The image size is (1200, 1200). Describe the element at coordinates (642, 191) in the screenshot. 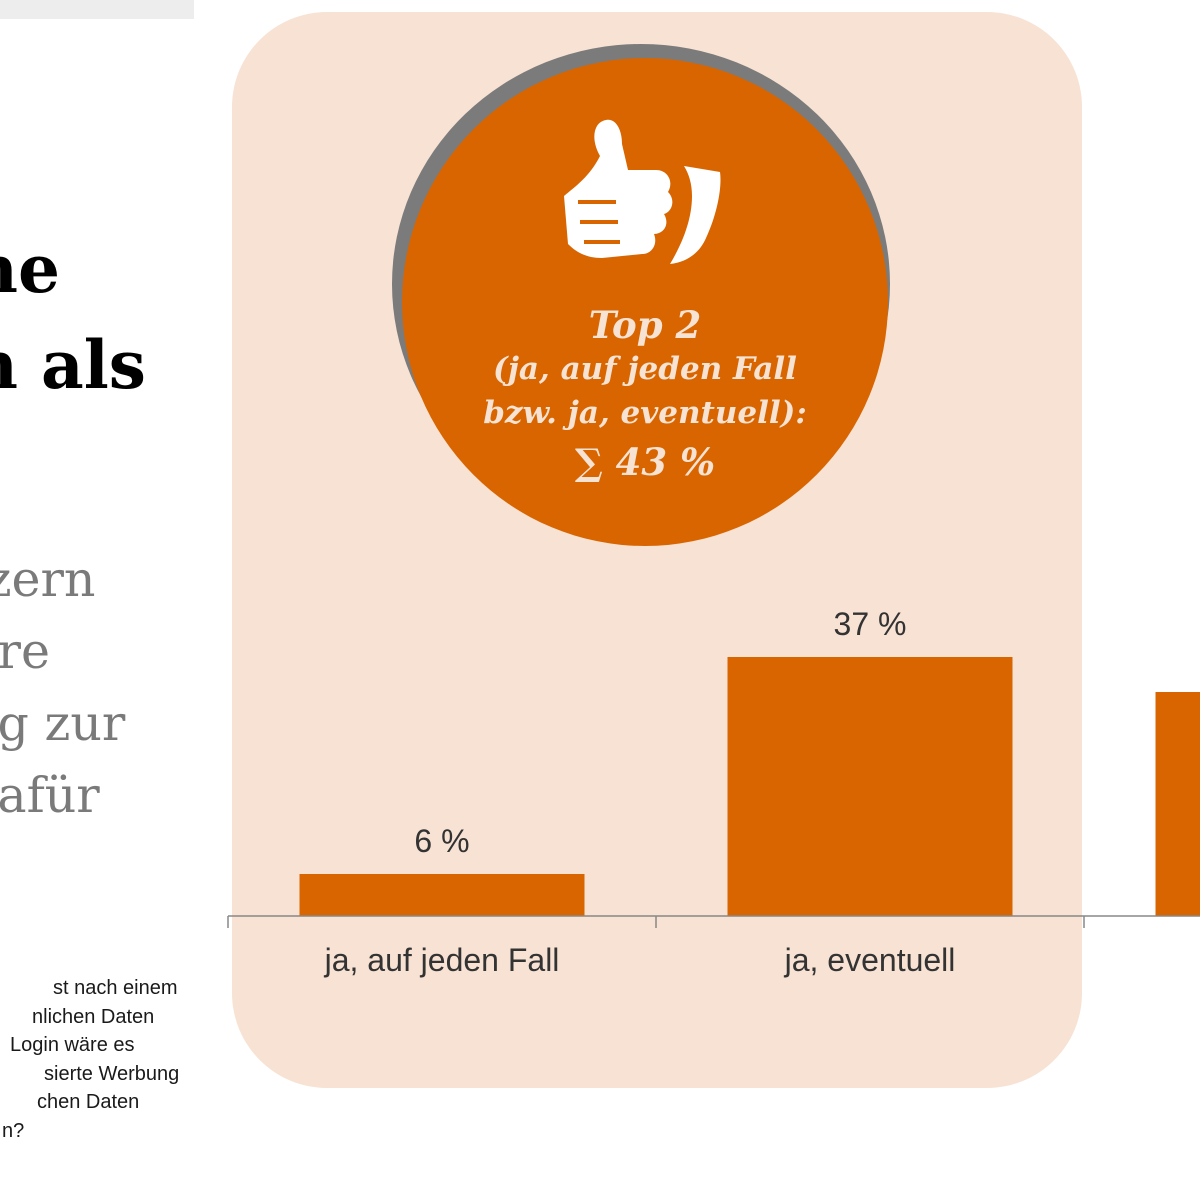

I see `thumbs-up-icon` at that location.